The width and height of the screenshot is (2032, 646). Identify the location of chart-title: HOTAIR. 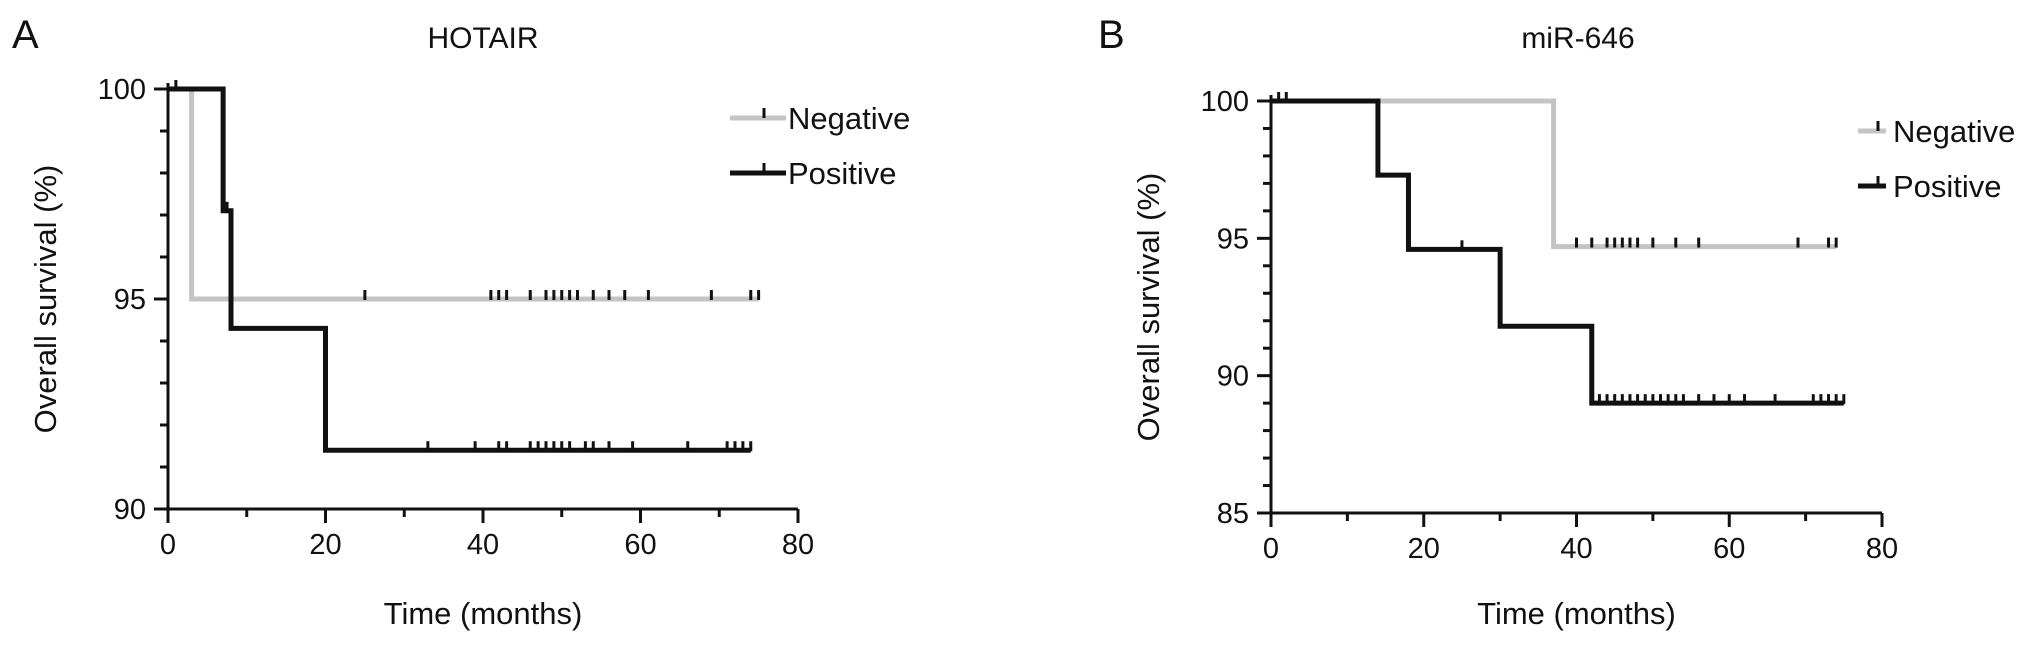
(482, 38).